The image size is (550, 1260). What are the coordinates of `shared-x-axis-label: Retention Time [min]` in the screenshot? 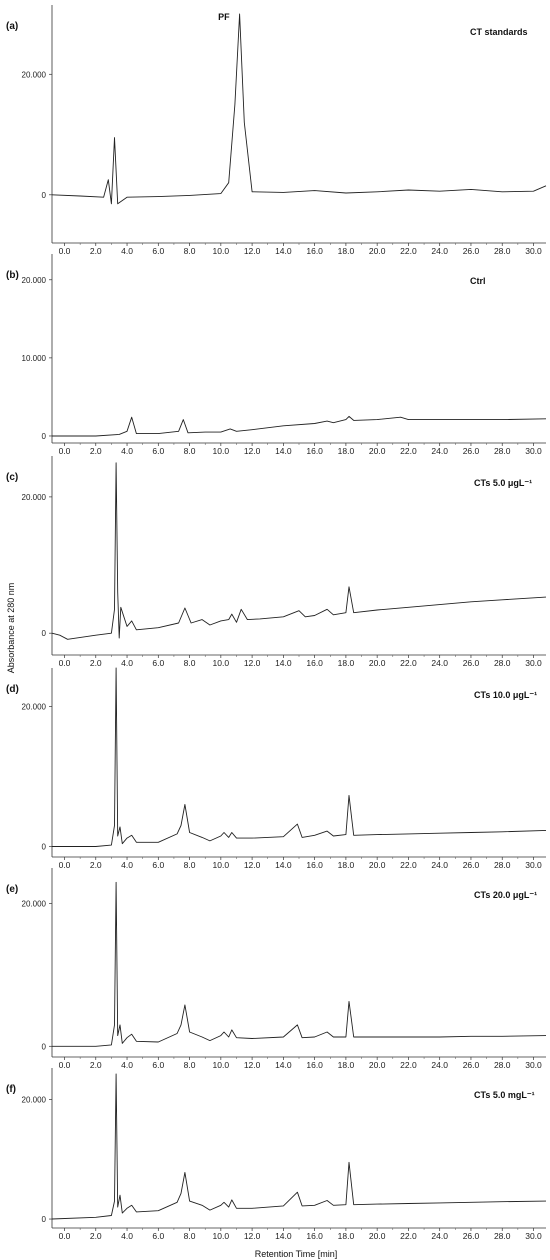 It's located at (296, 1254).